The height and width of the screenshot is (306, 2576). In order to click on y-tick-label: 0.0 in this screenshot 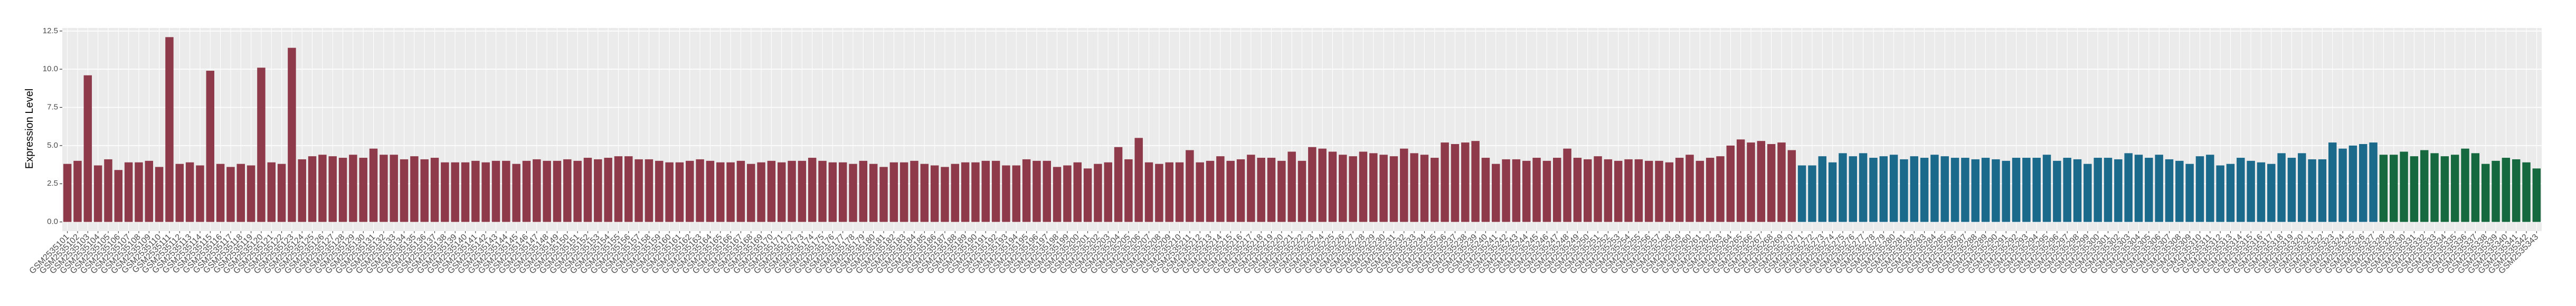, I will do `click(52, 222)`.